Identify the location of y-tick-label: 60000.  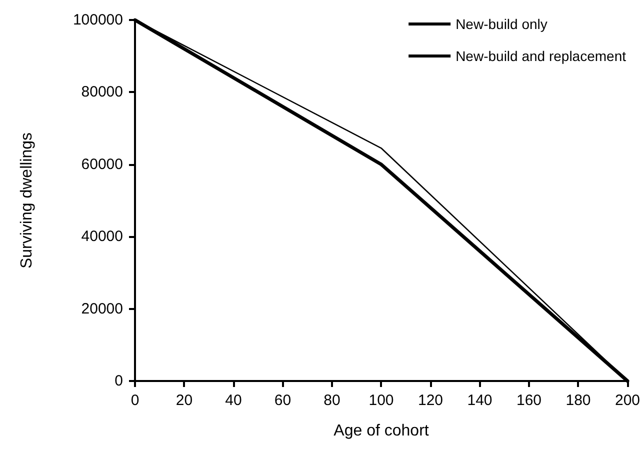
(102, 164).